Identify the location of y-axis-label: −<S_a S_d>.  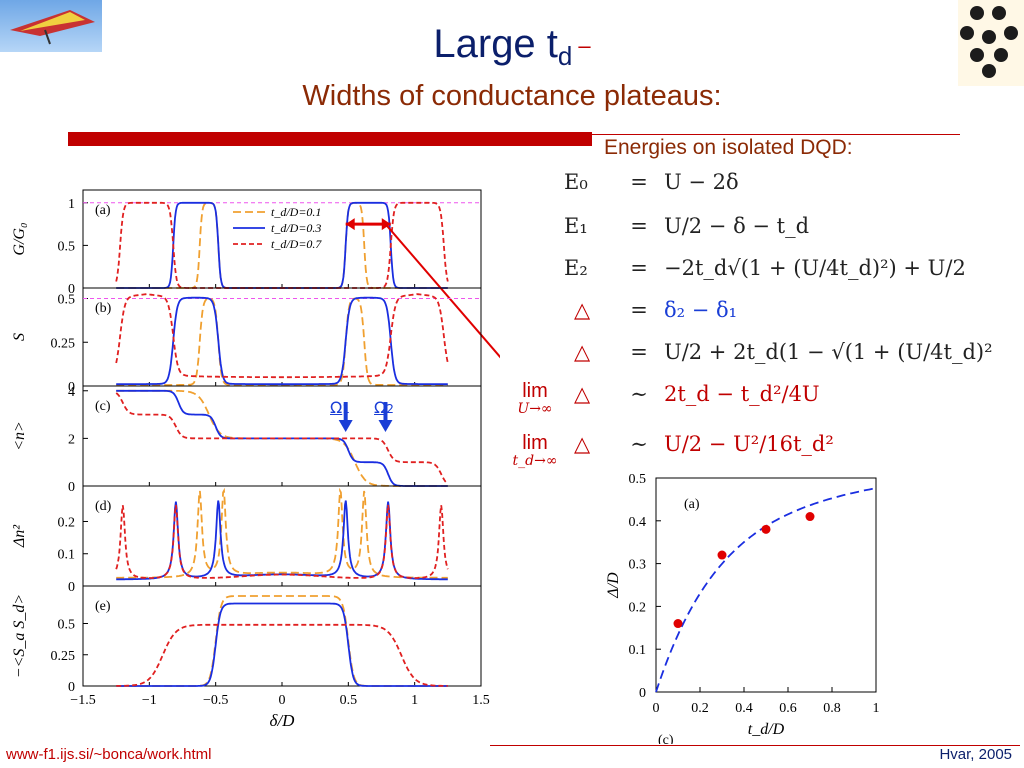
(19, 636).